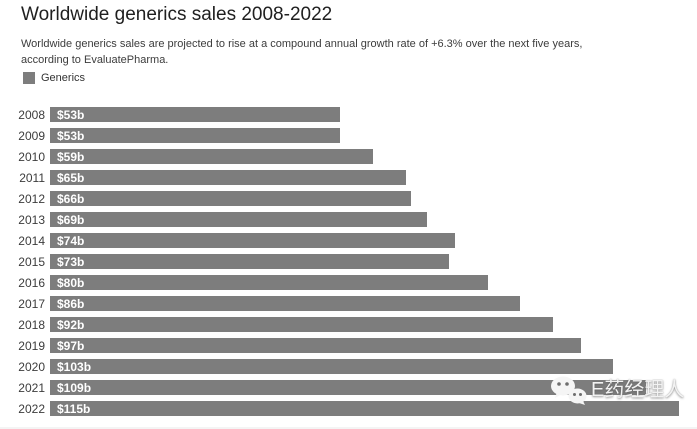  What do you see at coordinates (301, 324) in the screenshot?
I see `bar-2018: $92b` at bounding box center [301, 324].